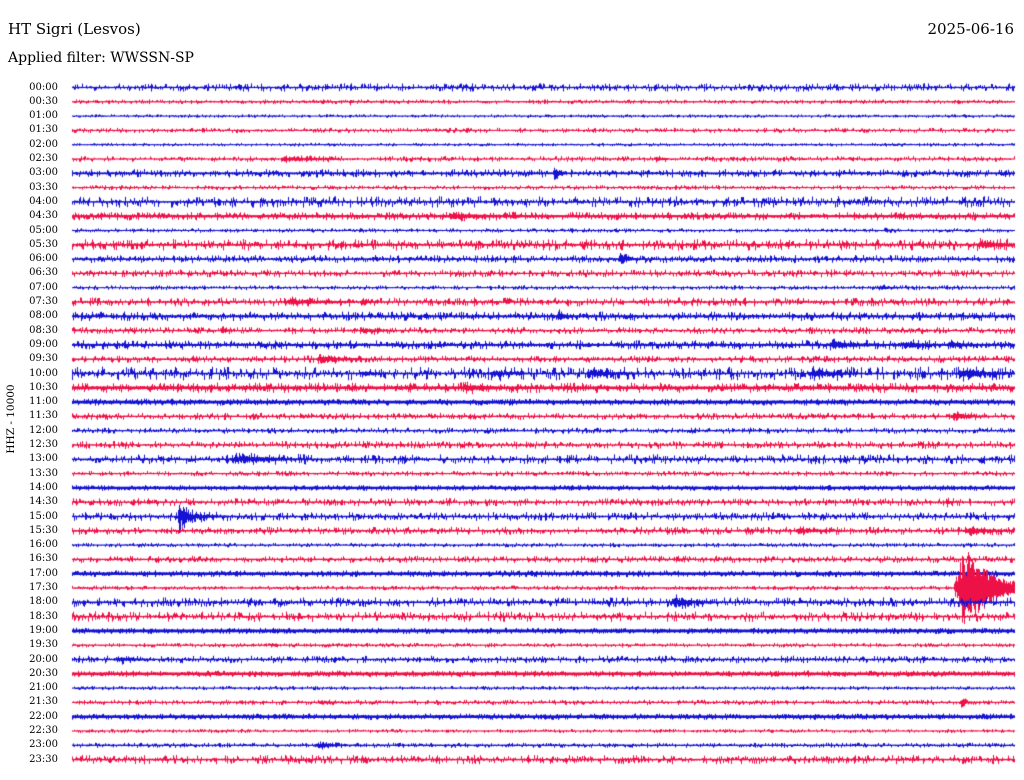 This screenshot has width=1024, height=780. What do you see at coordinates (43, 273) in the screenshot?
I see `time-label: 06:30` at bounding box center [43, 273].